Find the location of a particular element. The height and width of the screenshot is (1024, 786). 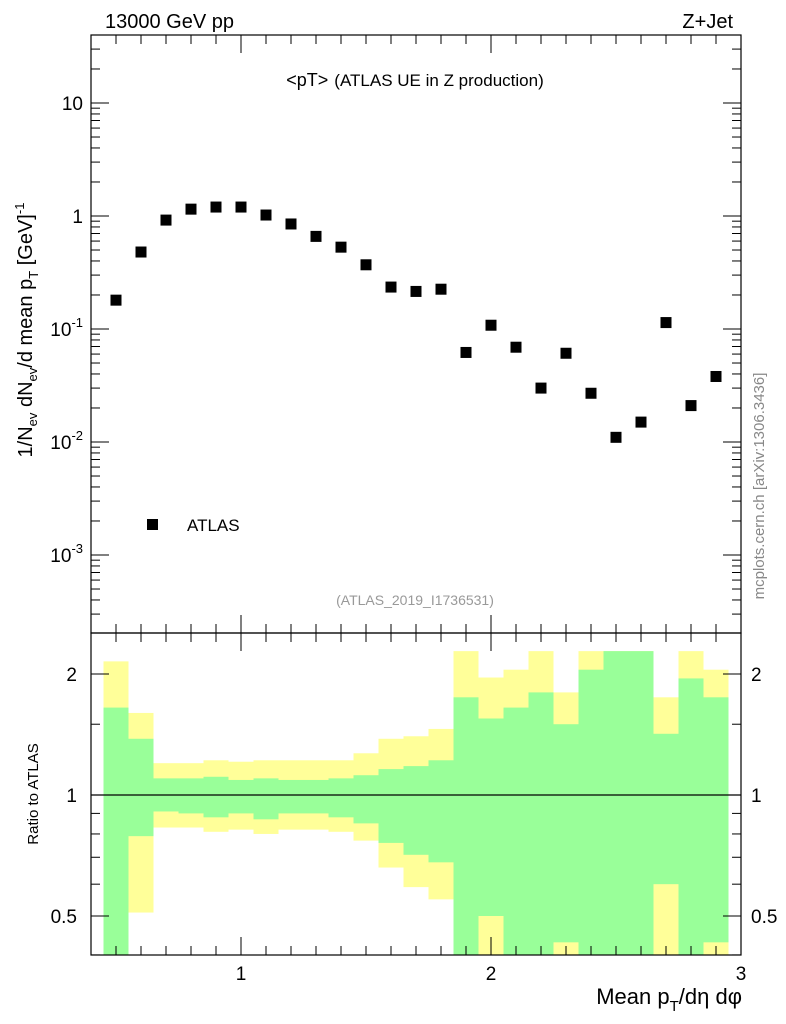

ratio-y-tick-label-left: 1 is located at coordinates (71, 796).